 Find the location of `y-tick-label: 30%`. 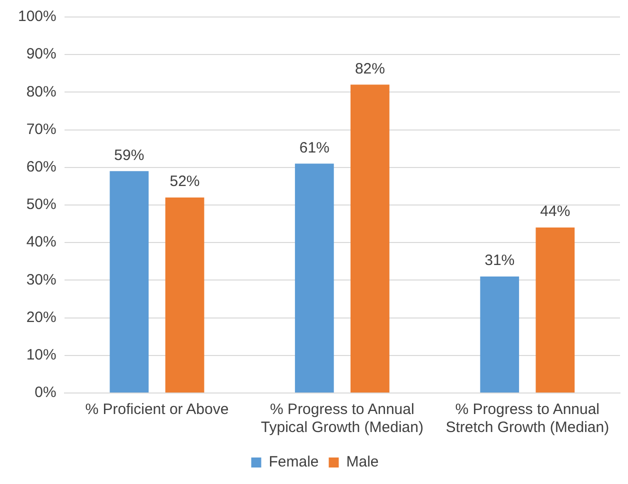

y-tick-label: 30% is located at coordinates (41, 279).